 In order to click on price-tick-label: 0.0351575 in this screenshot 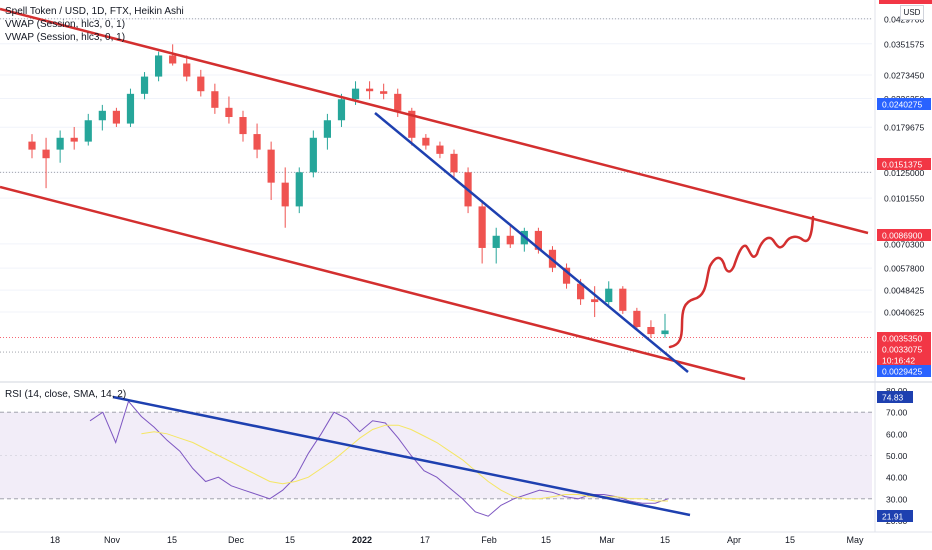, I will do `click(904, 44)`.